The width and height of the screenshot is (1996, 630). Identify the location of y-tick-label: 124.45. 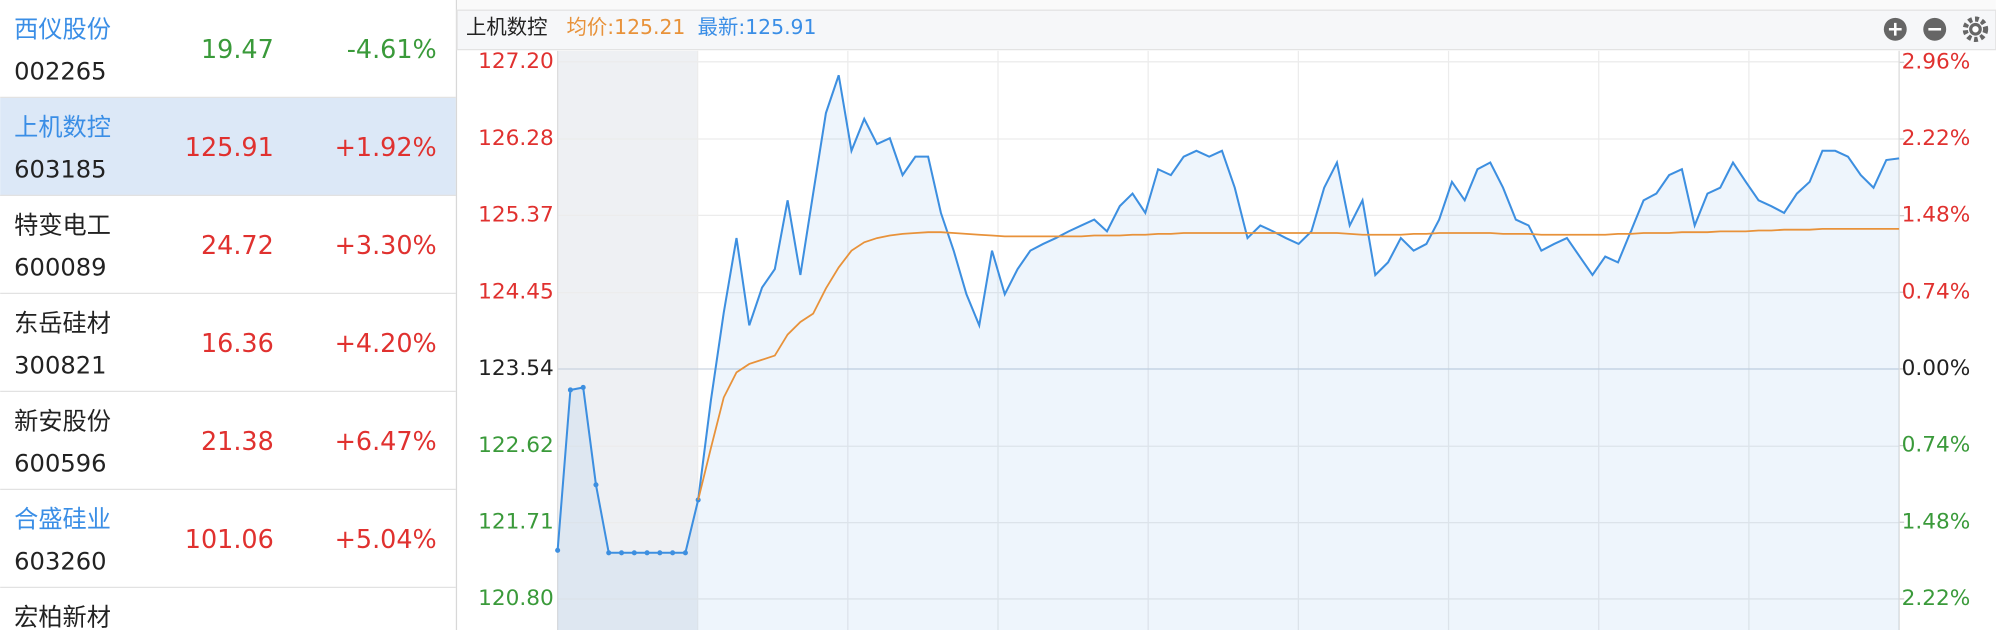
(516, 292).